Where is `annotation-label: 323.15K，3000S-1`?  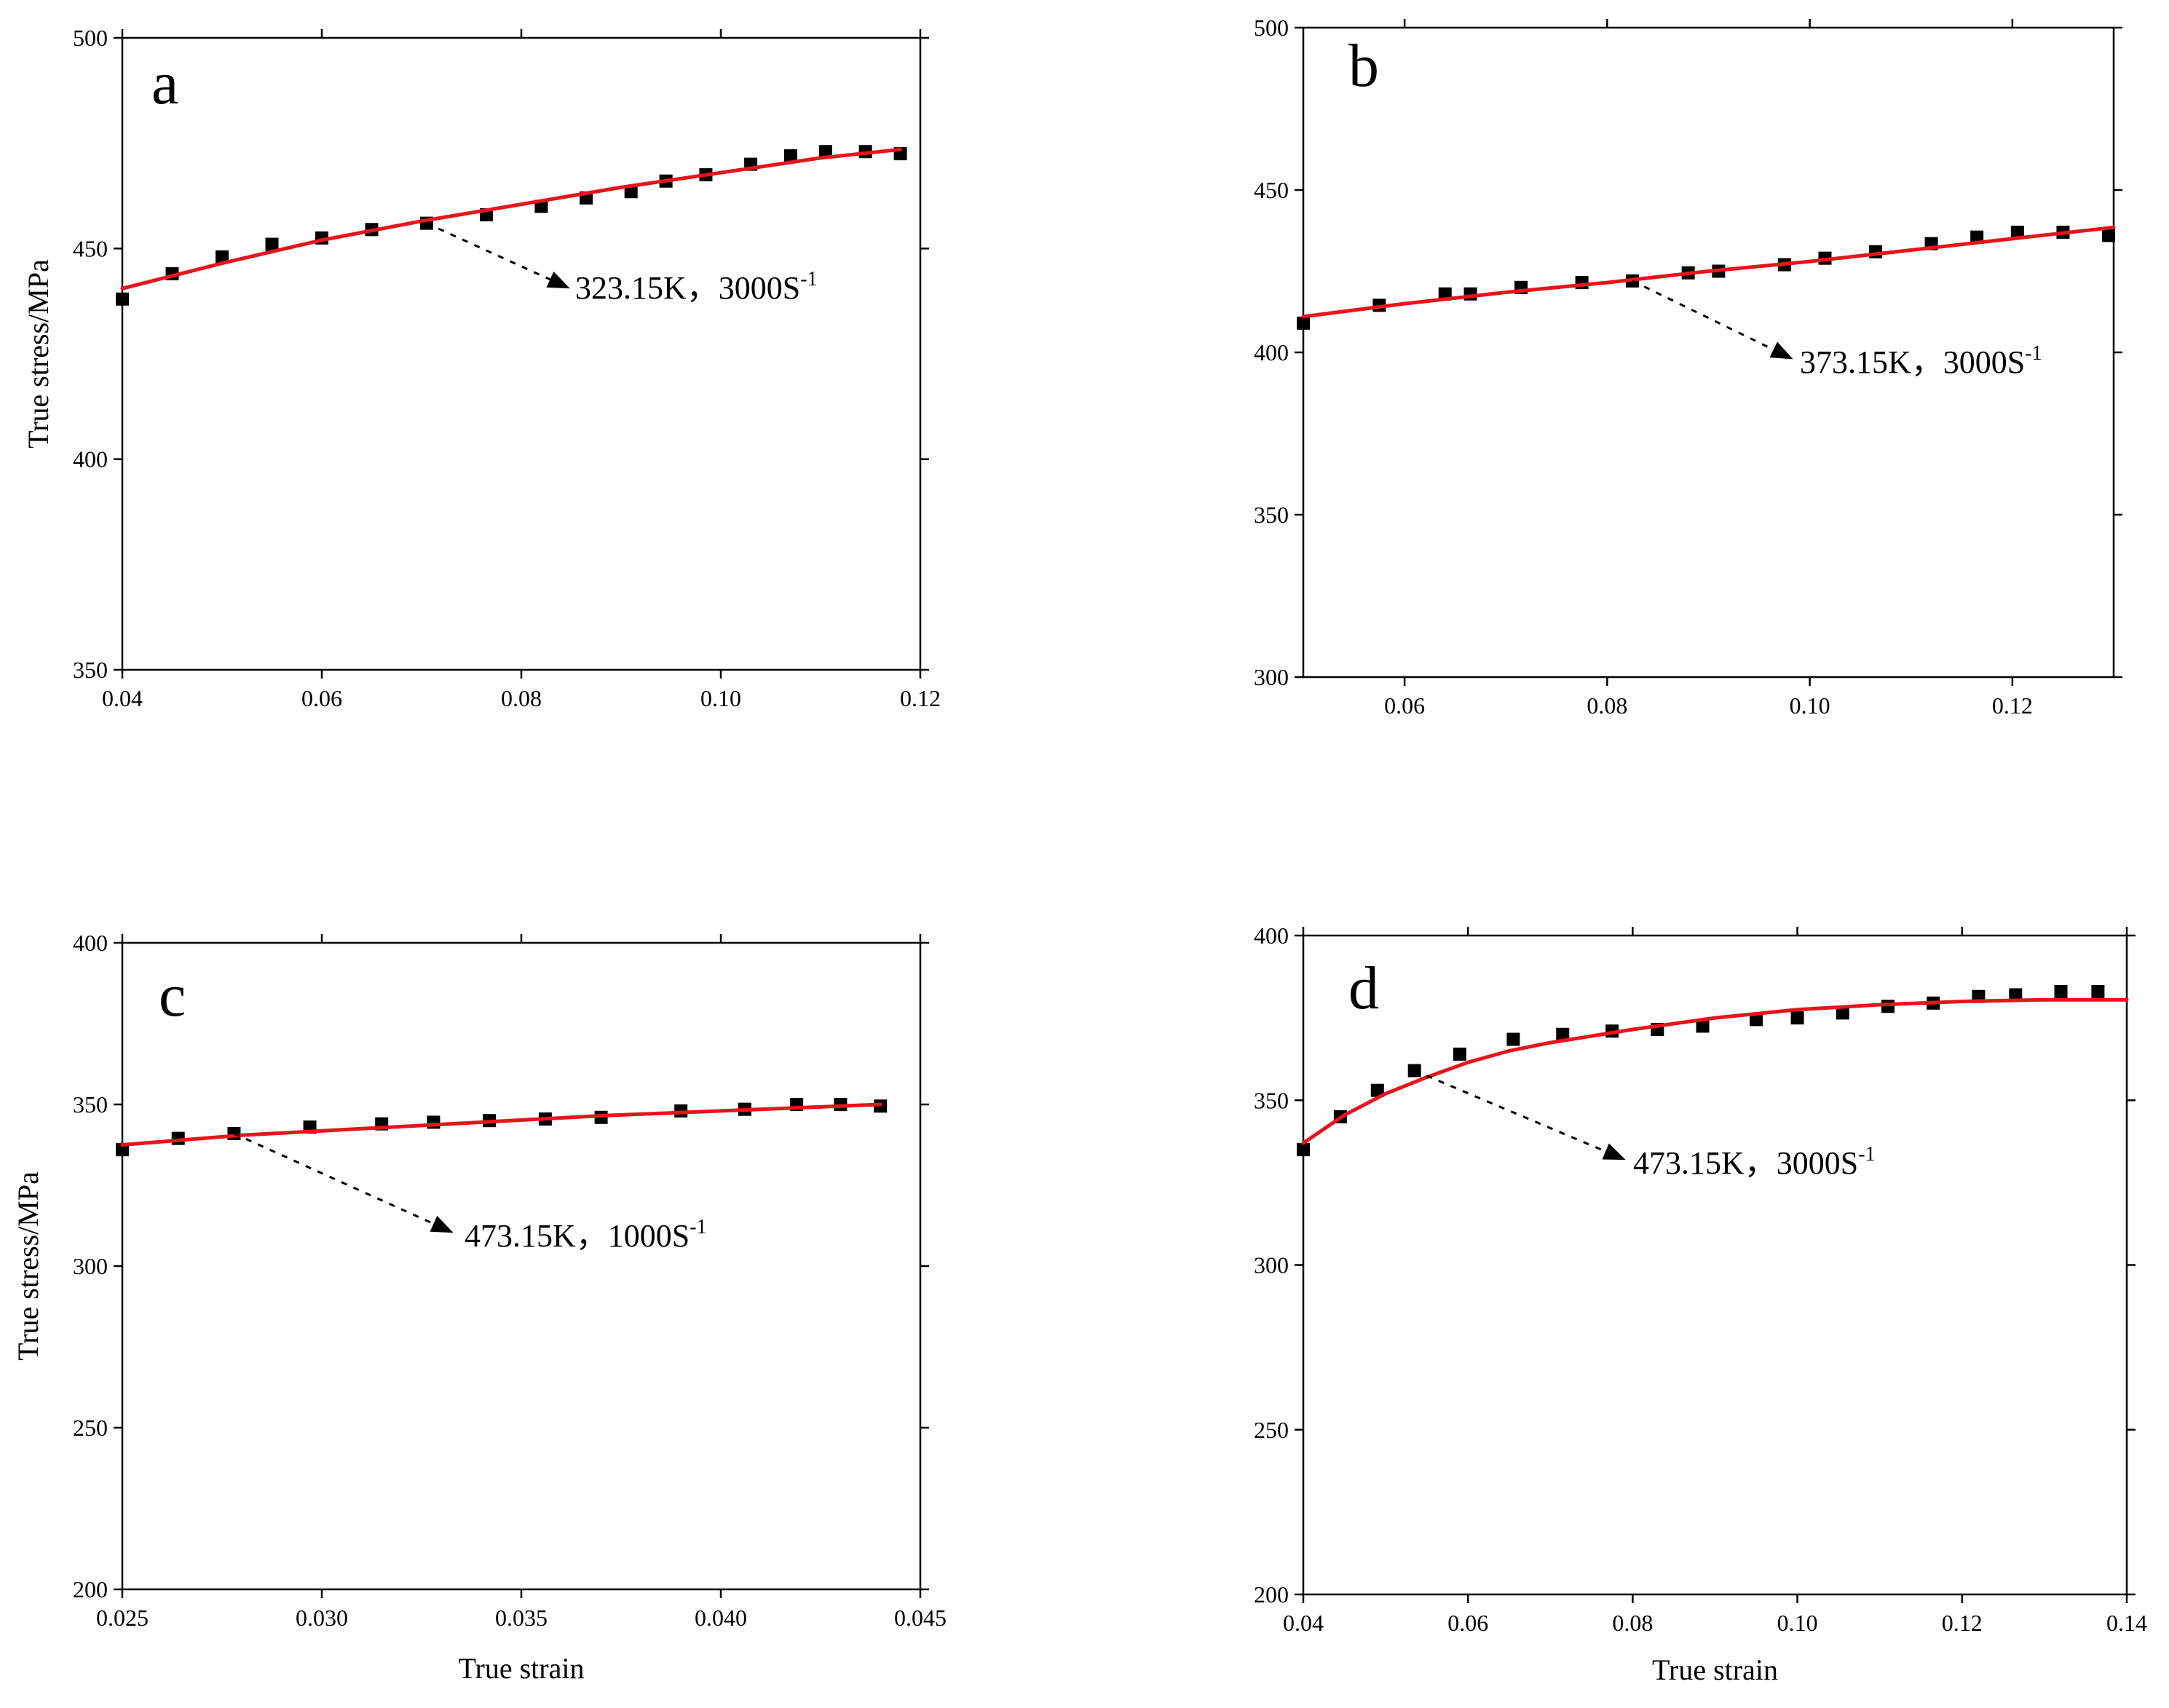 annotation-label: 323.15K，3000S-1 is located at coordinates (697, 287).